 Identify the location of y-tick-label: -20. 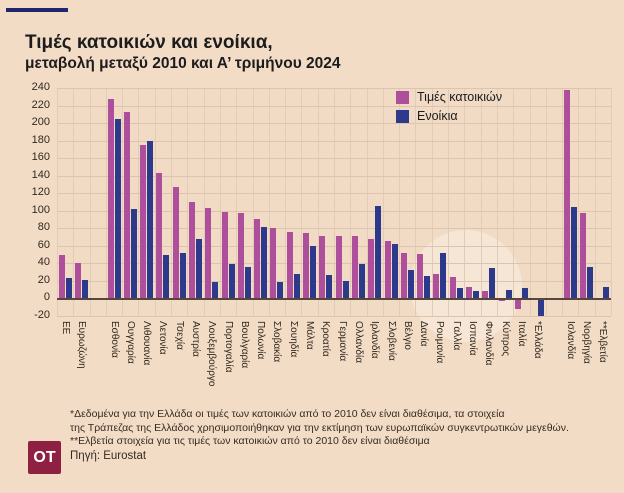
(42, 315).